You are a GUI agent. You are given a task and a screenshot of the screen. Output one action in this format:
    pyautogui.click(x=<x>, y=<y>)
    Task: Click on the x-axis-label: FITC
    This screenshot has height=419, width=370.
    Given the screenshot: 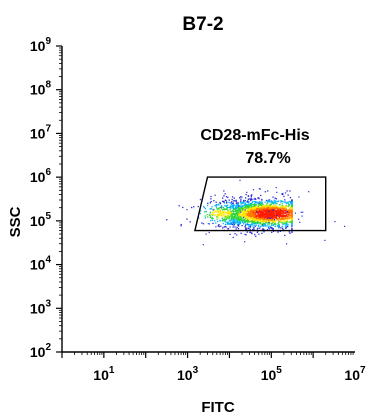 What is the action you would take?
    pyautogui.click(x=217, y=407)
    